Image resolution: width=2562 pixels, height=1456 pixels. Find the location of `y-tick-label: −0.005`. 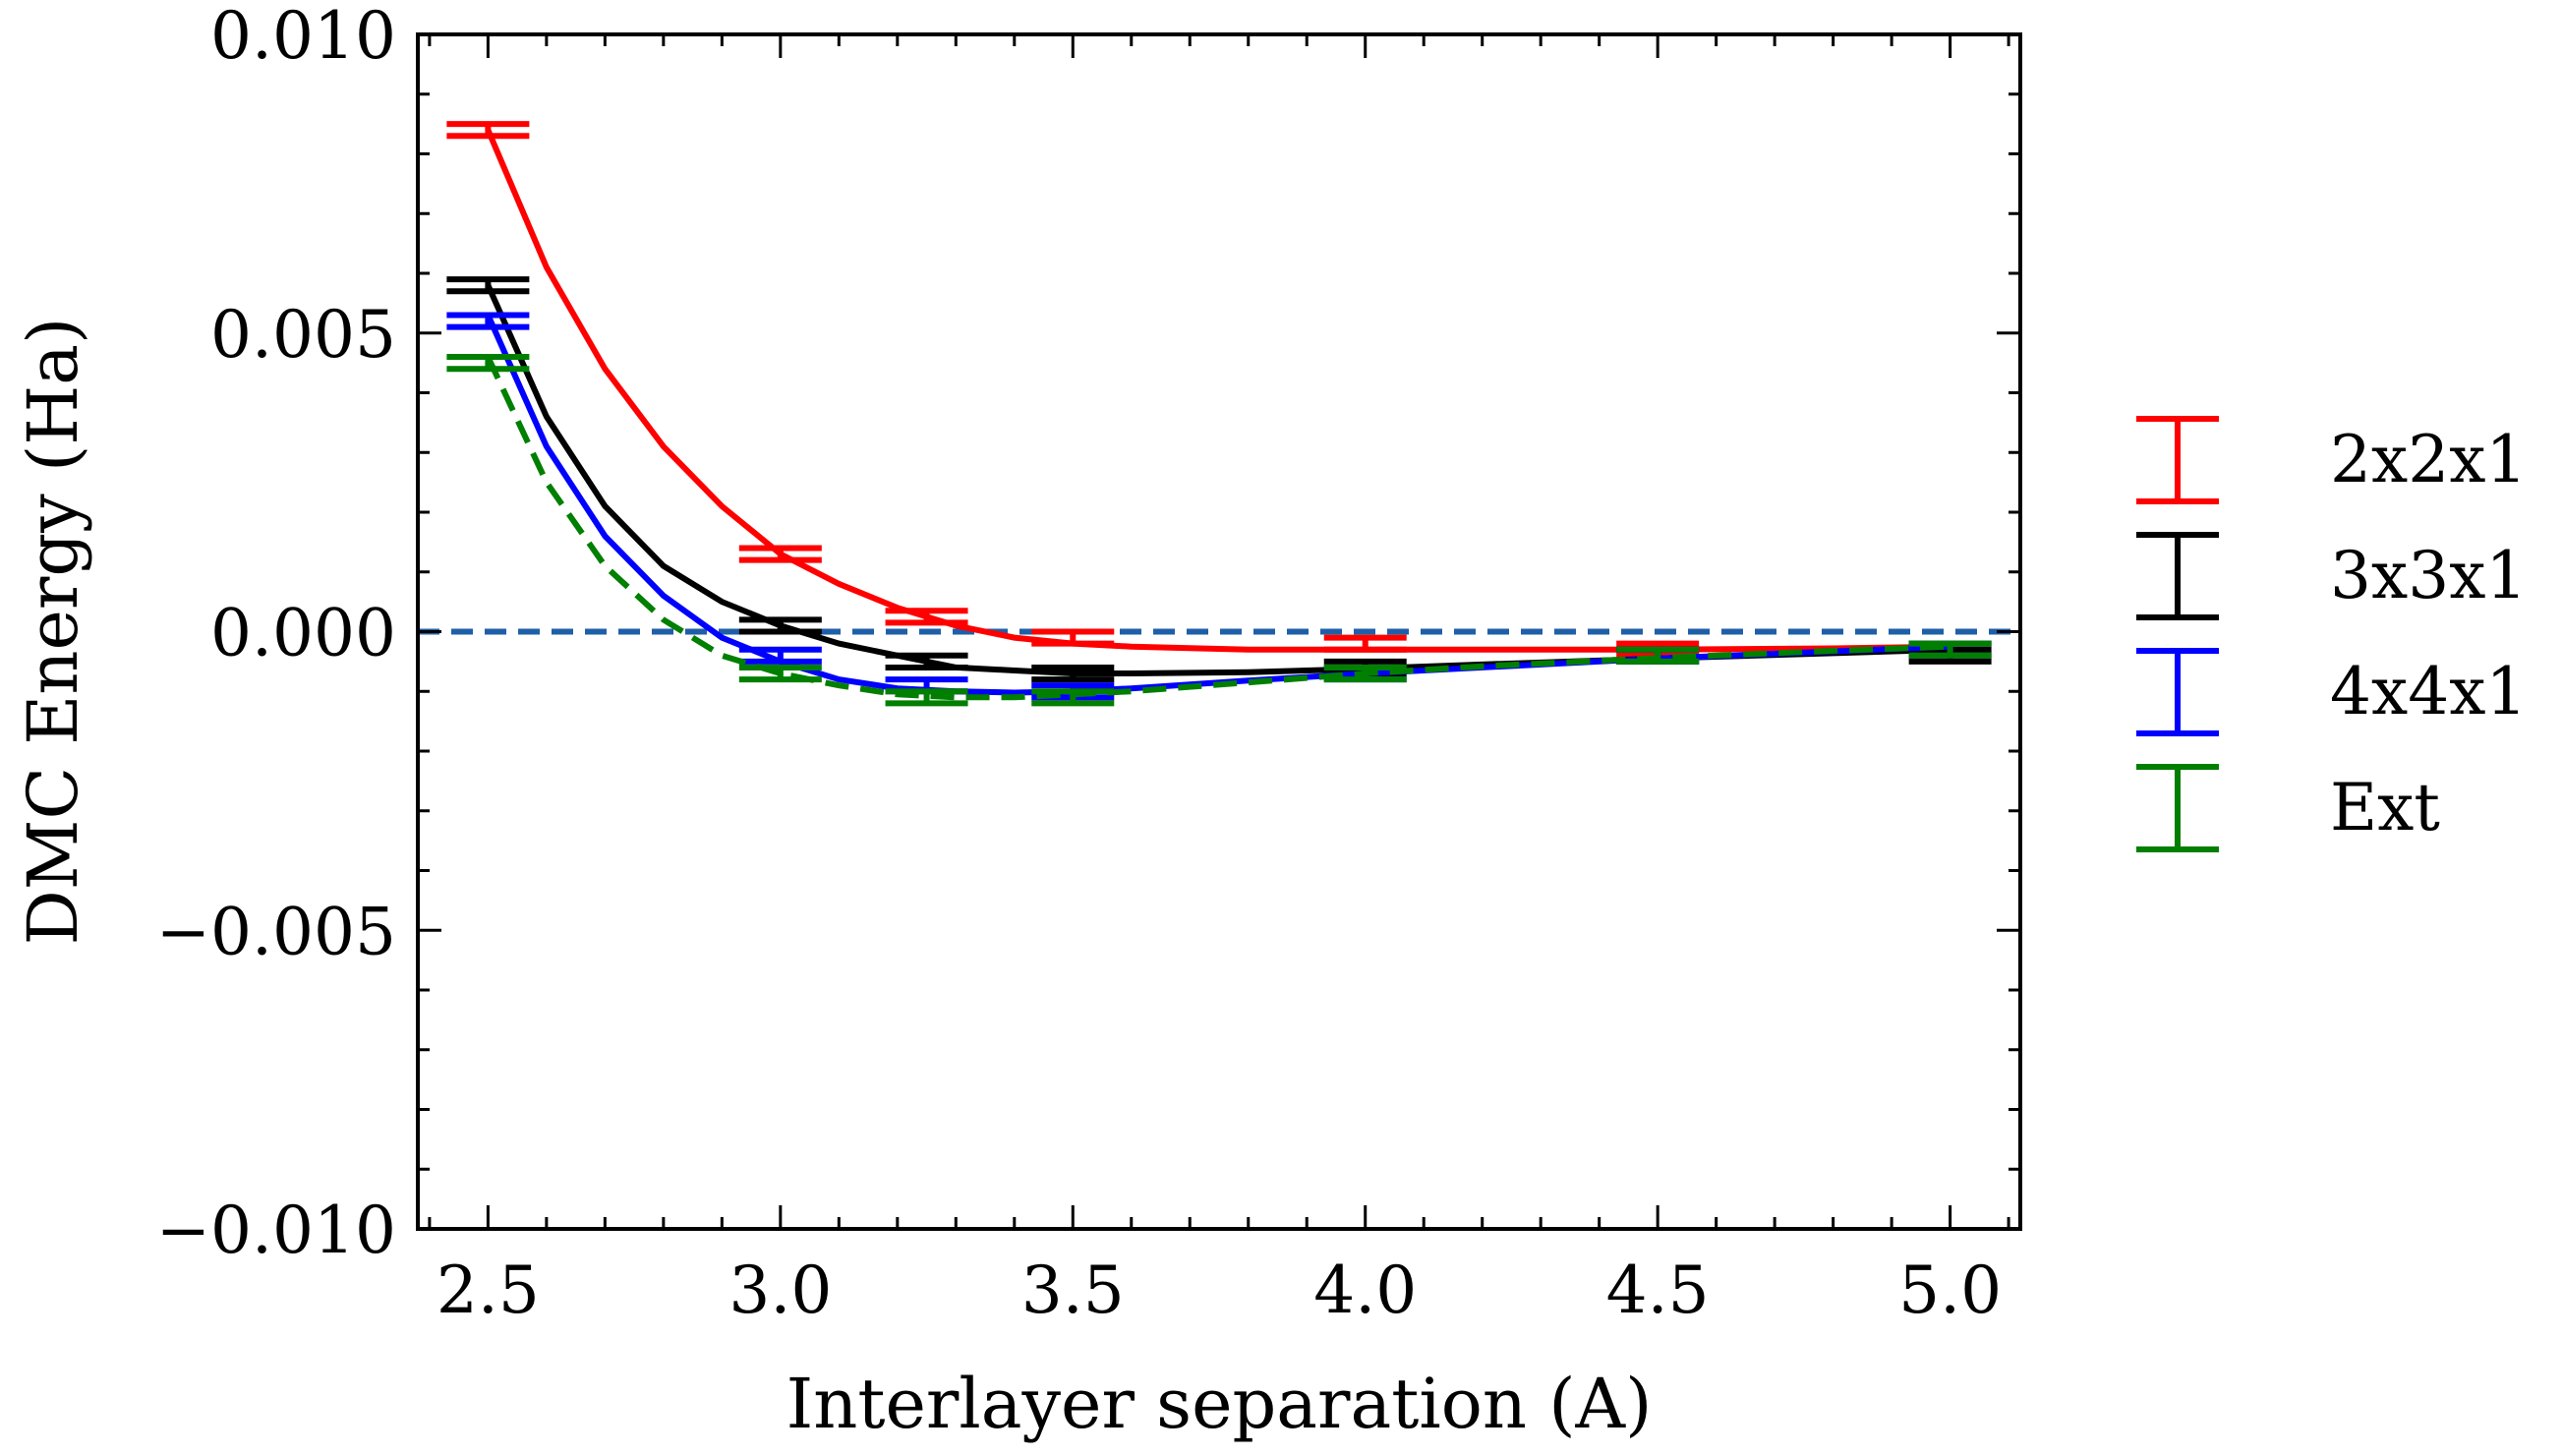

y-tick-label: −0.005 is located at coordinates (276, 931).